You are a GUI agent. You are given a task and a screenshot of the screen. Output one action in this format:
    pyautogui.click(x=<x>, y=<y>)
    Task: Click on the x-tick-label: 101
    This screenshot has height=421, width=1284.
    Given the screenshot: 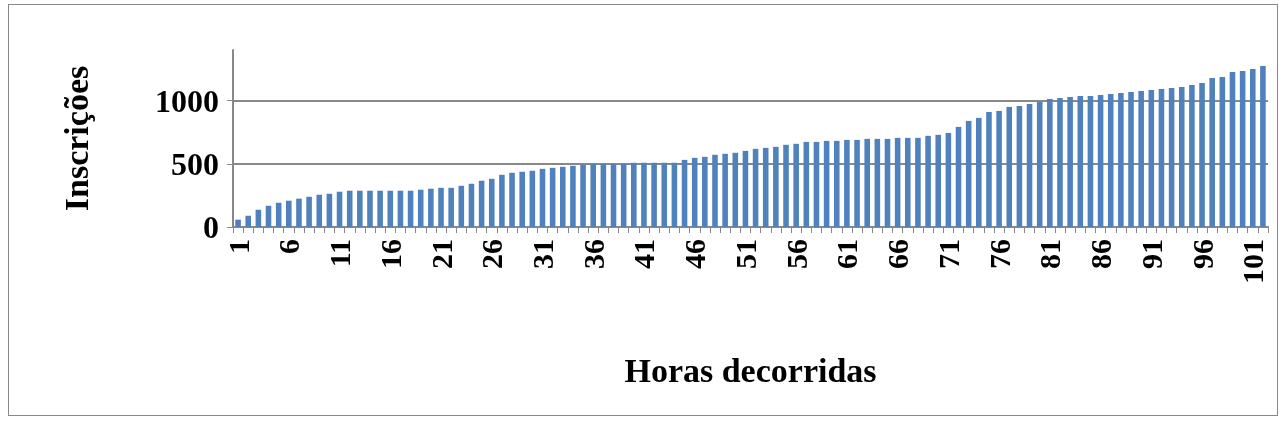 What is the action you would take?
    pyautogui.click(x=1253, y=261)
    